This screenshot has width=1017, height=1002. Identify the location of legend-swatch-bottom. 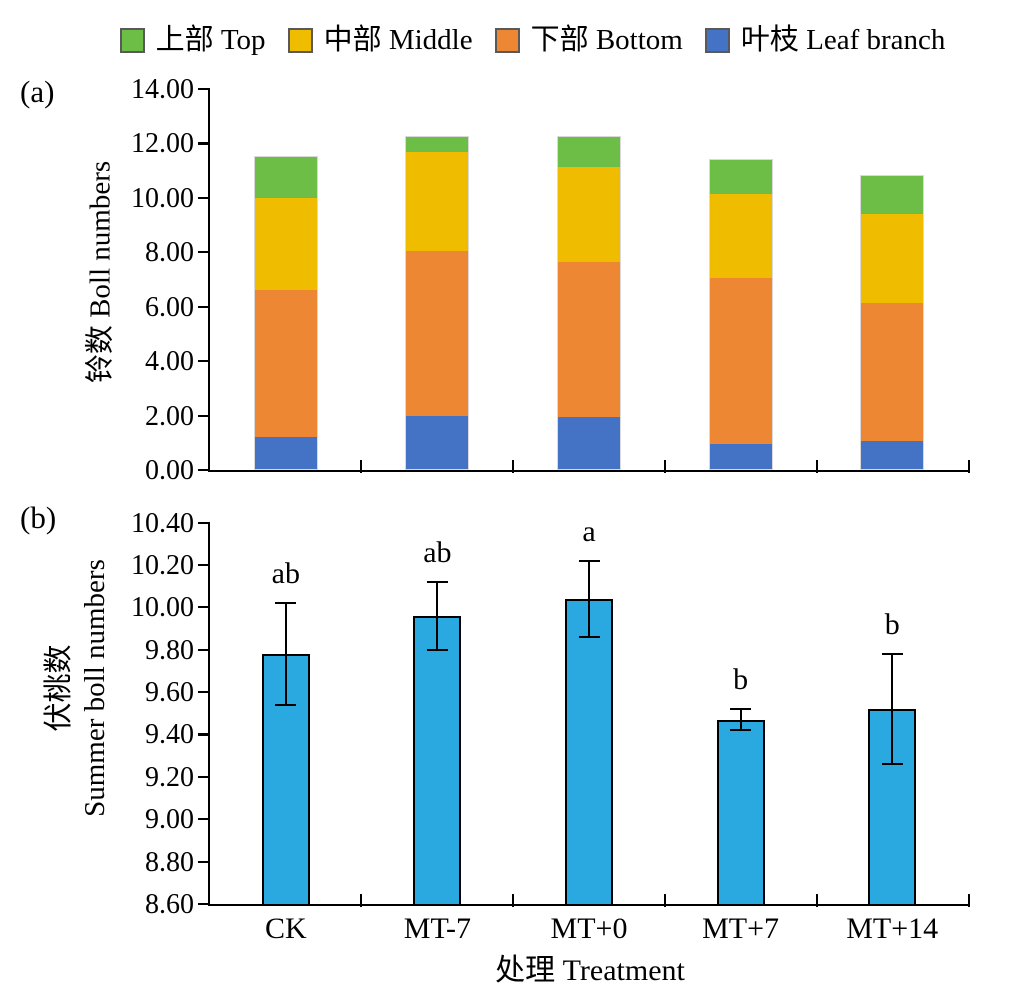
(507, 40).